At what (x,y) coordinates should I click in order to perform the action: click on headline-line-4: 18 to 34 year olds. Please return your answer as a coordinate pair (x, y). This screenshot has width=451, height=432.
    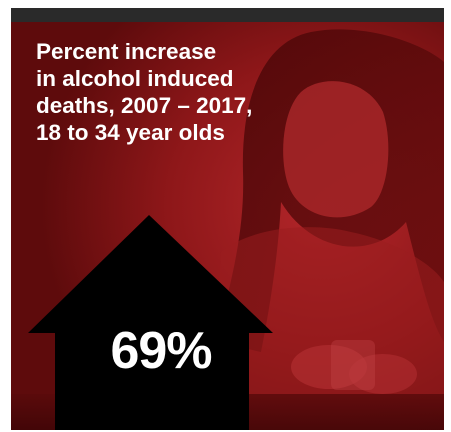
    Looking at the image, I should click on (130, 132).